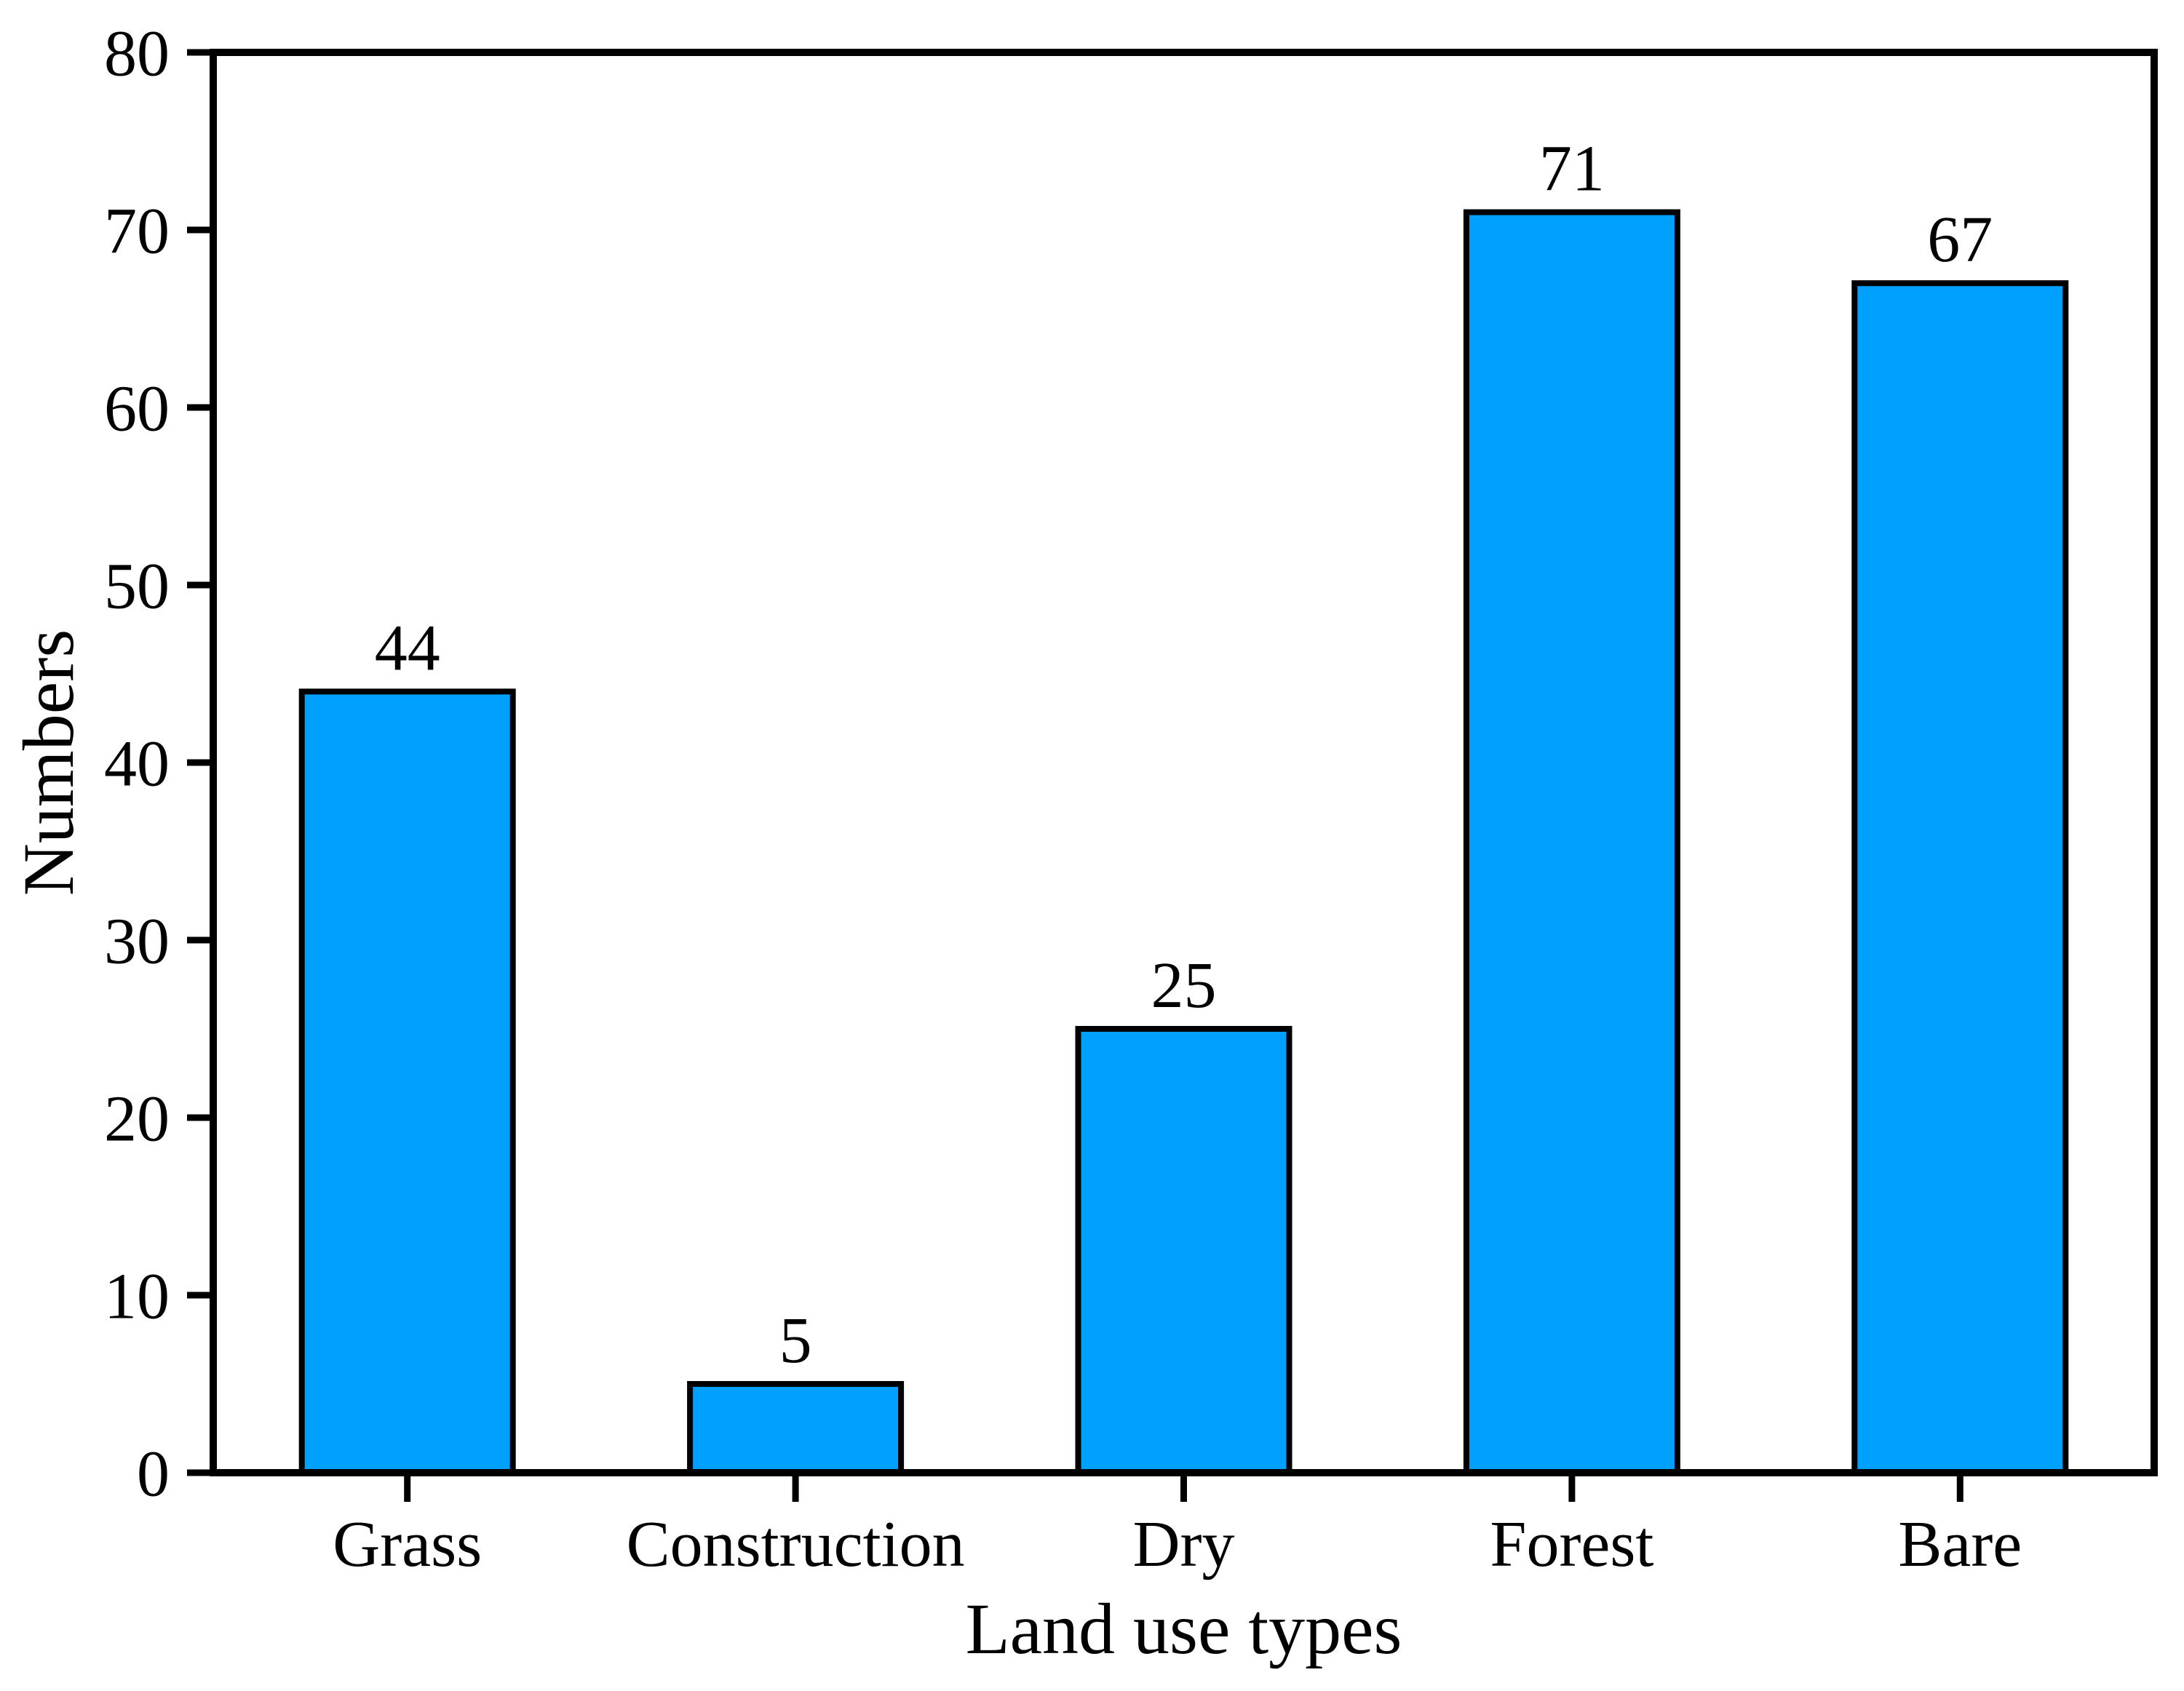 This screenshot has height=1691, width=2184. Describe the element at coordinates (795, 1341) in the screenshot. I see `bar-value-label: 5` at that location.